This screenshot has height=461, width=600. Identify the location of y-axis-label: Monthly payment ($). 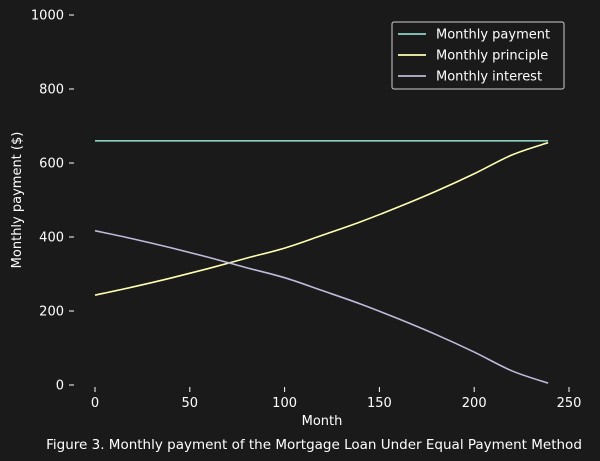
(17, 200).